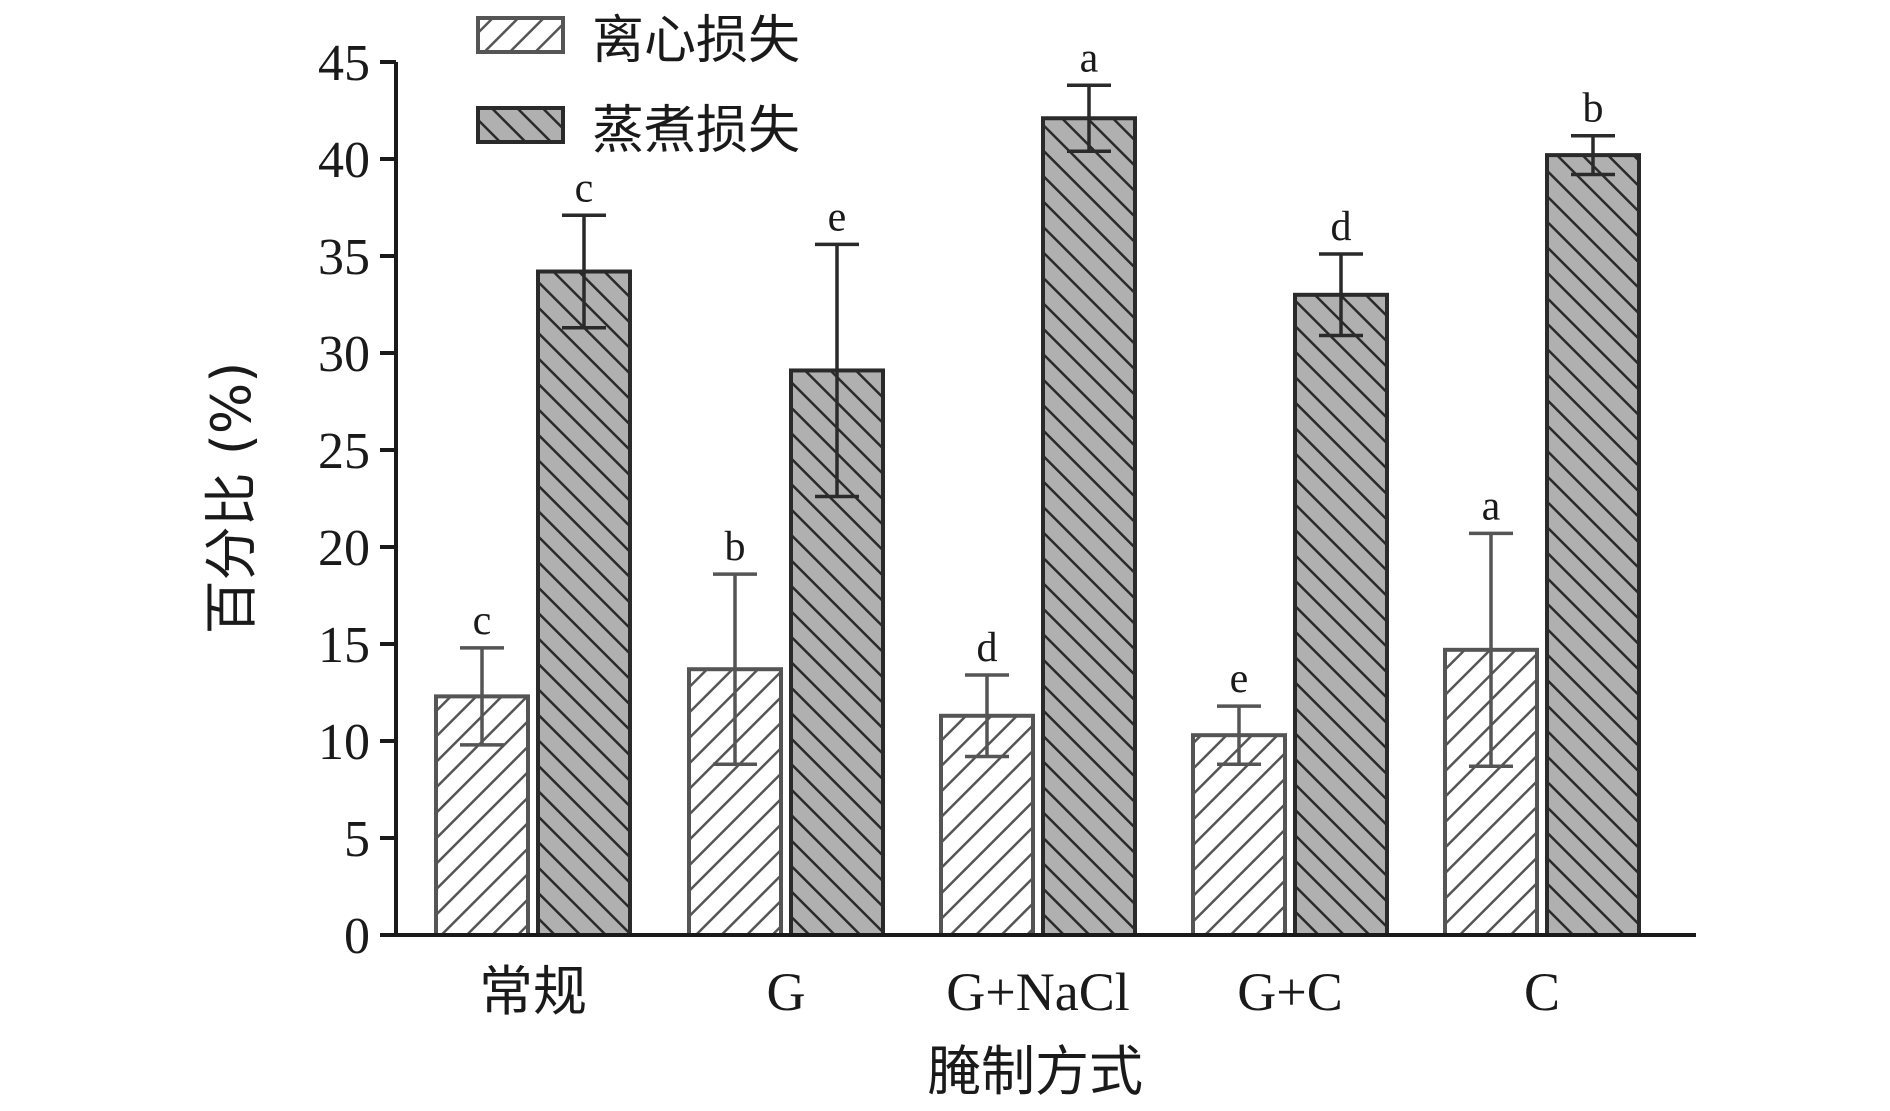  I want to click on y-axis-title: 百分比 (%), so click(231, 498).